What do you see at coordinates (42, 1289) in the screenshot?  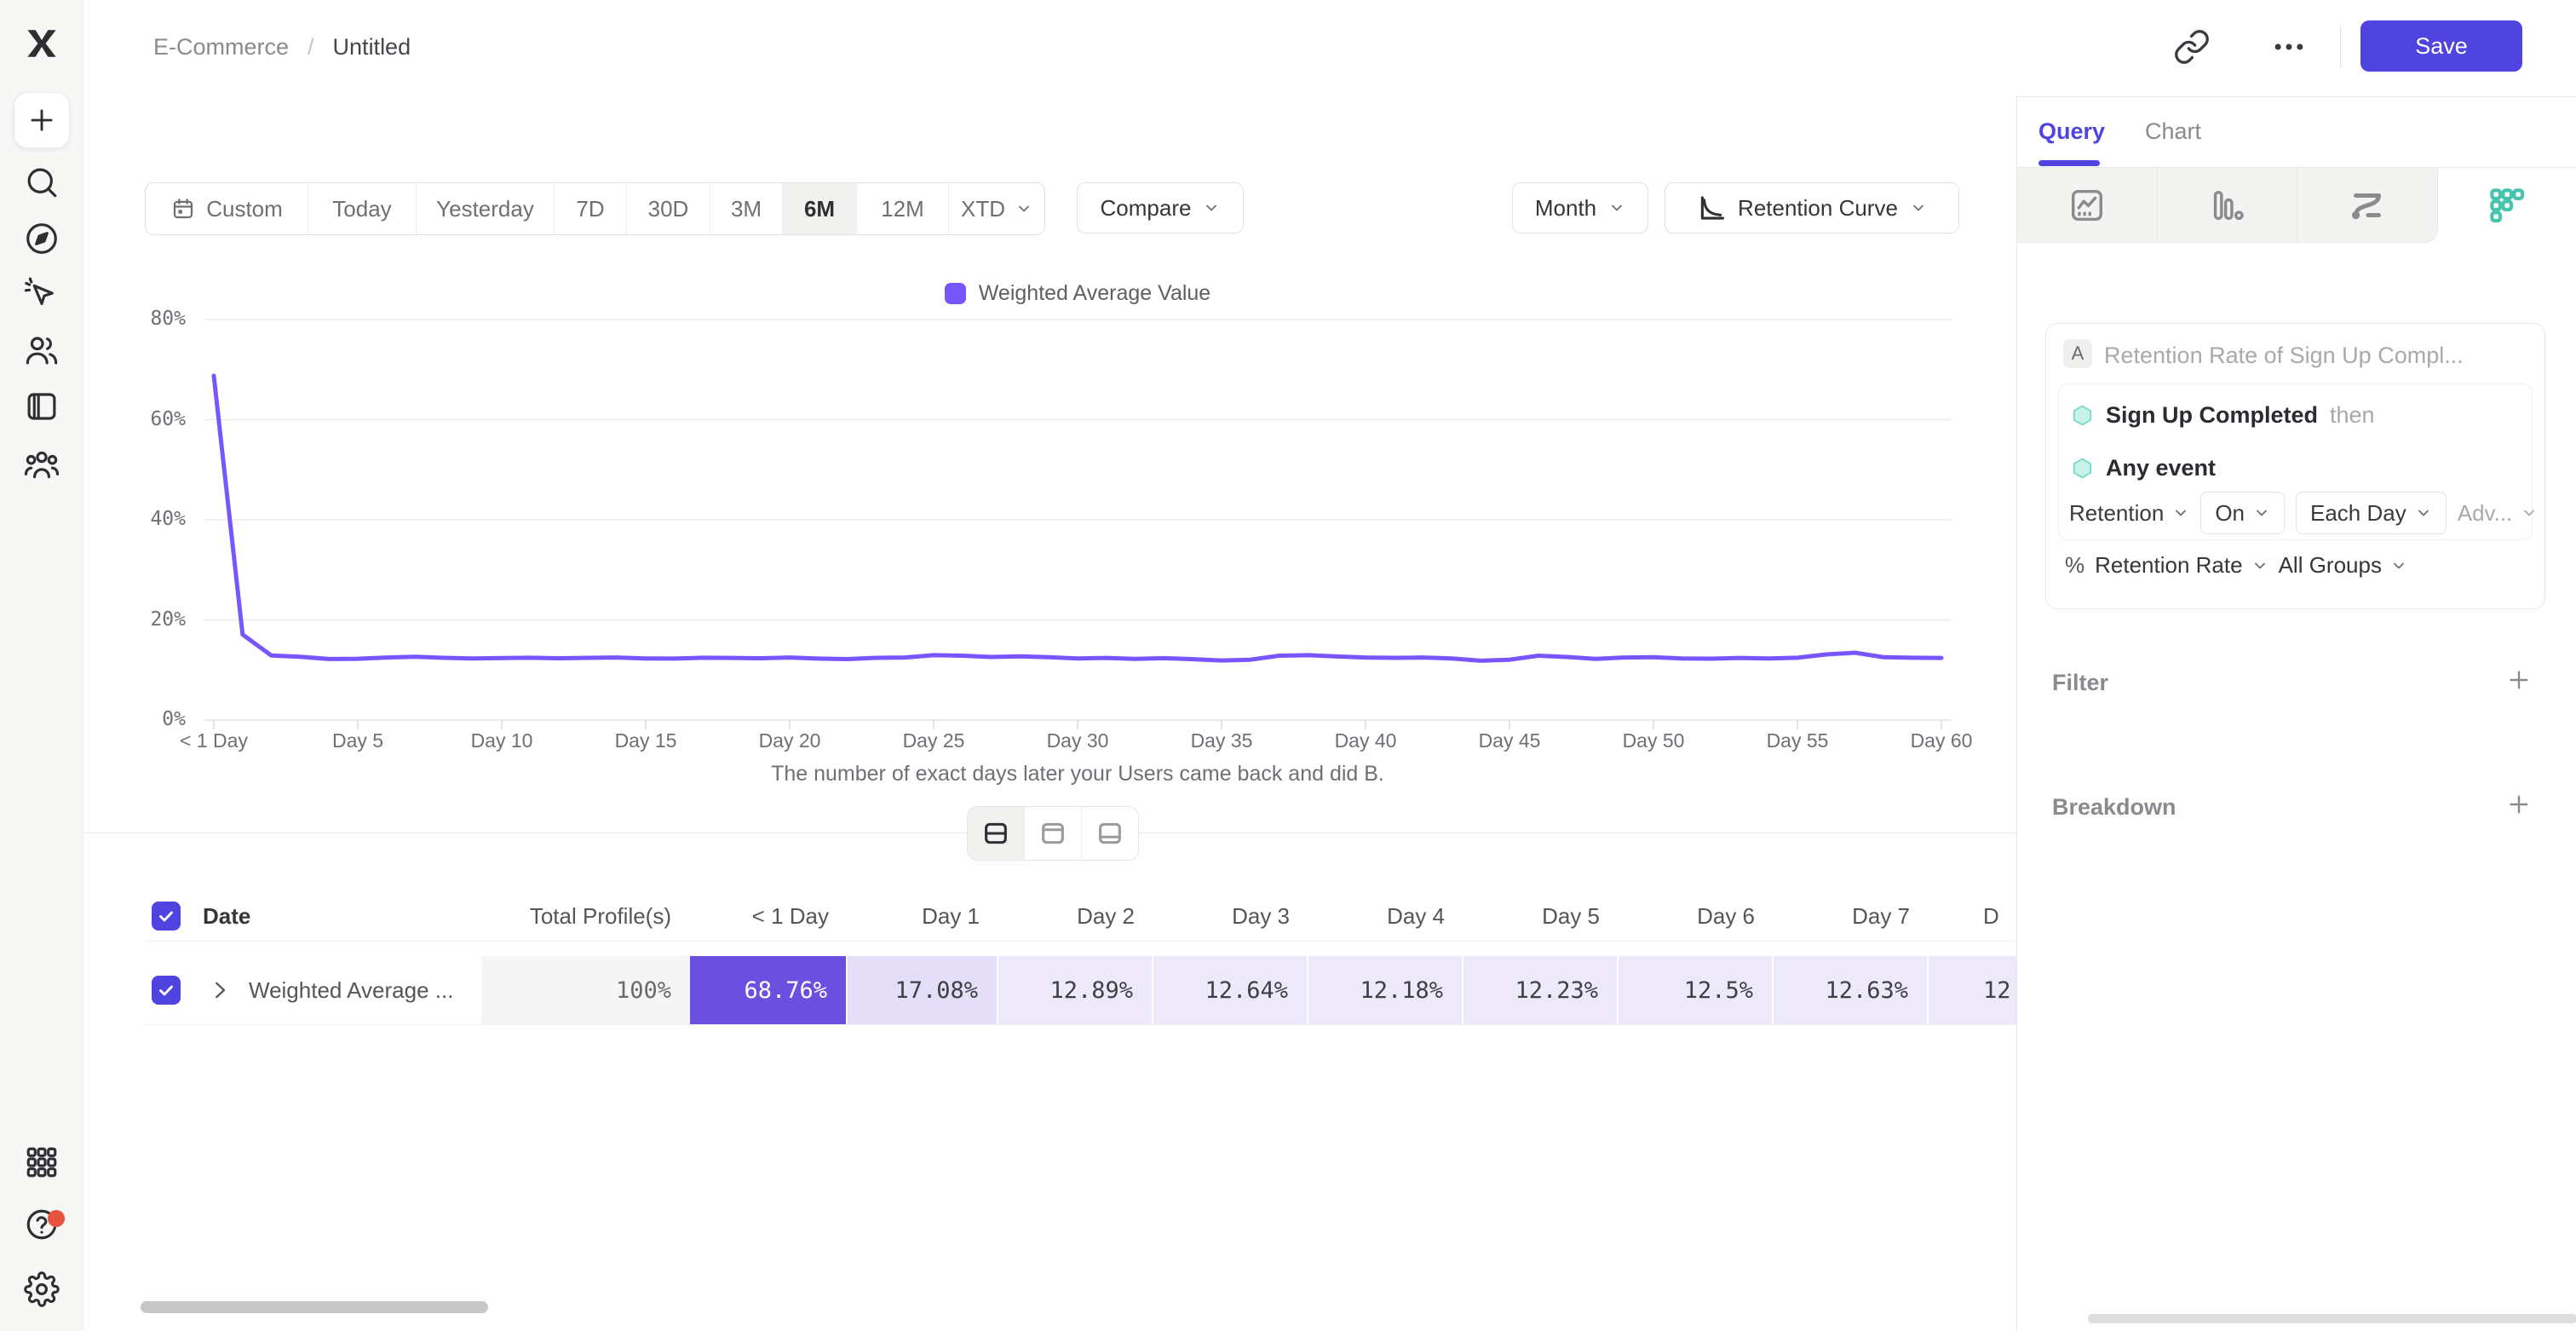 I see `settings-gear-icon` at bounding box center [42, 1289].